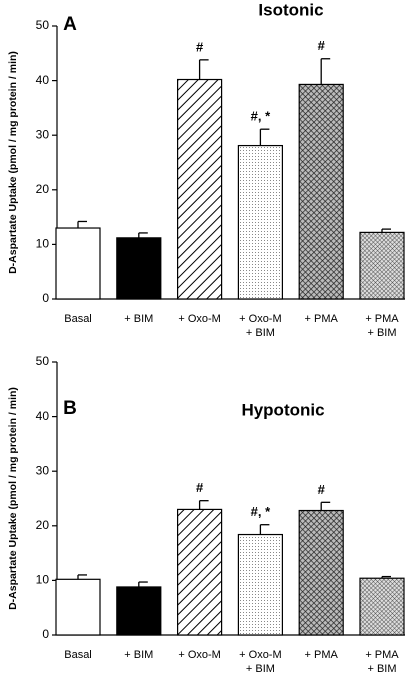 The width and height of the screenshot is (414, 673). What do you see at coordinates (70, 408) in the screenshot?
I see `panel-letter: B` at bounding box center [70, 408].